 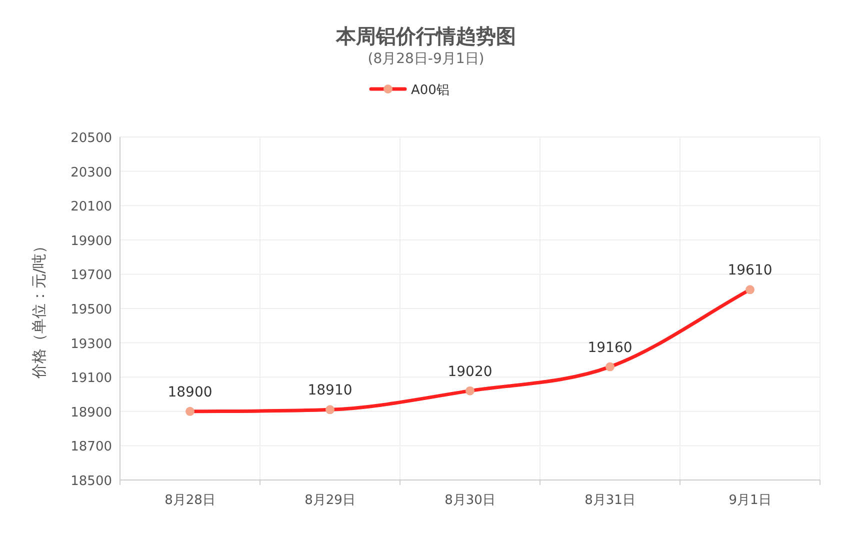 I want to click on y-tick-label: 20100, so click(x=91, y=207).